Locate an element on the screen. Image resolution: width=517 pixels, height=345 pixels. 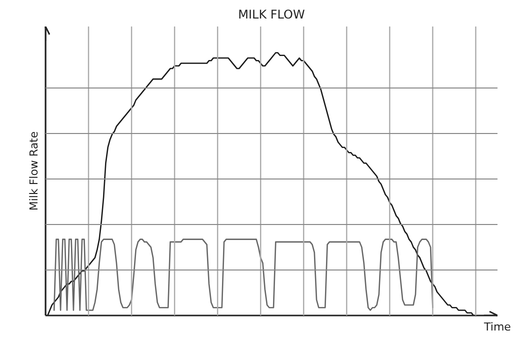
x-axis-title: Time is located at coordinates (497, 327).